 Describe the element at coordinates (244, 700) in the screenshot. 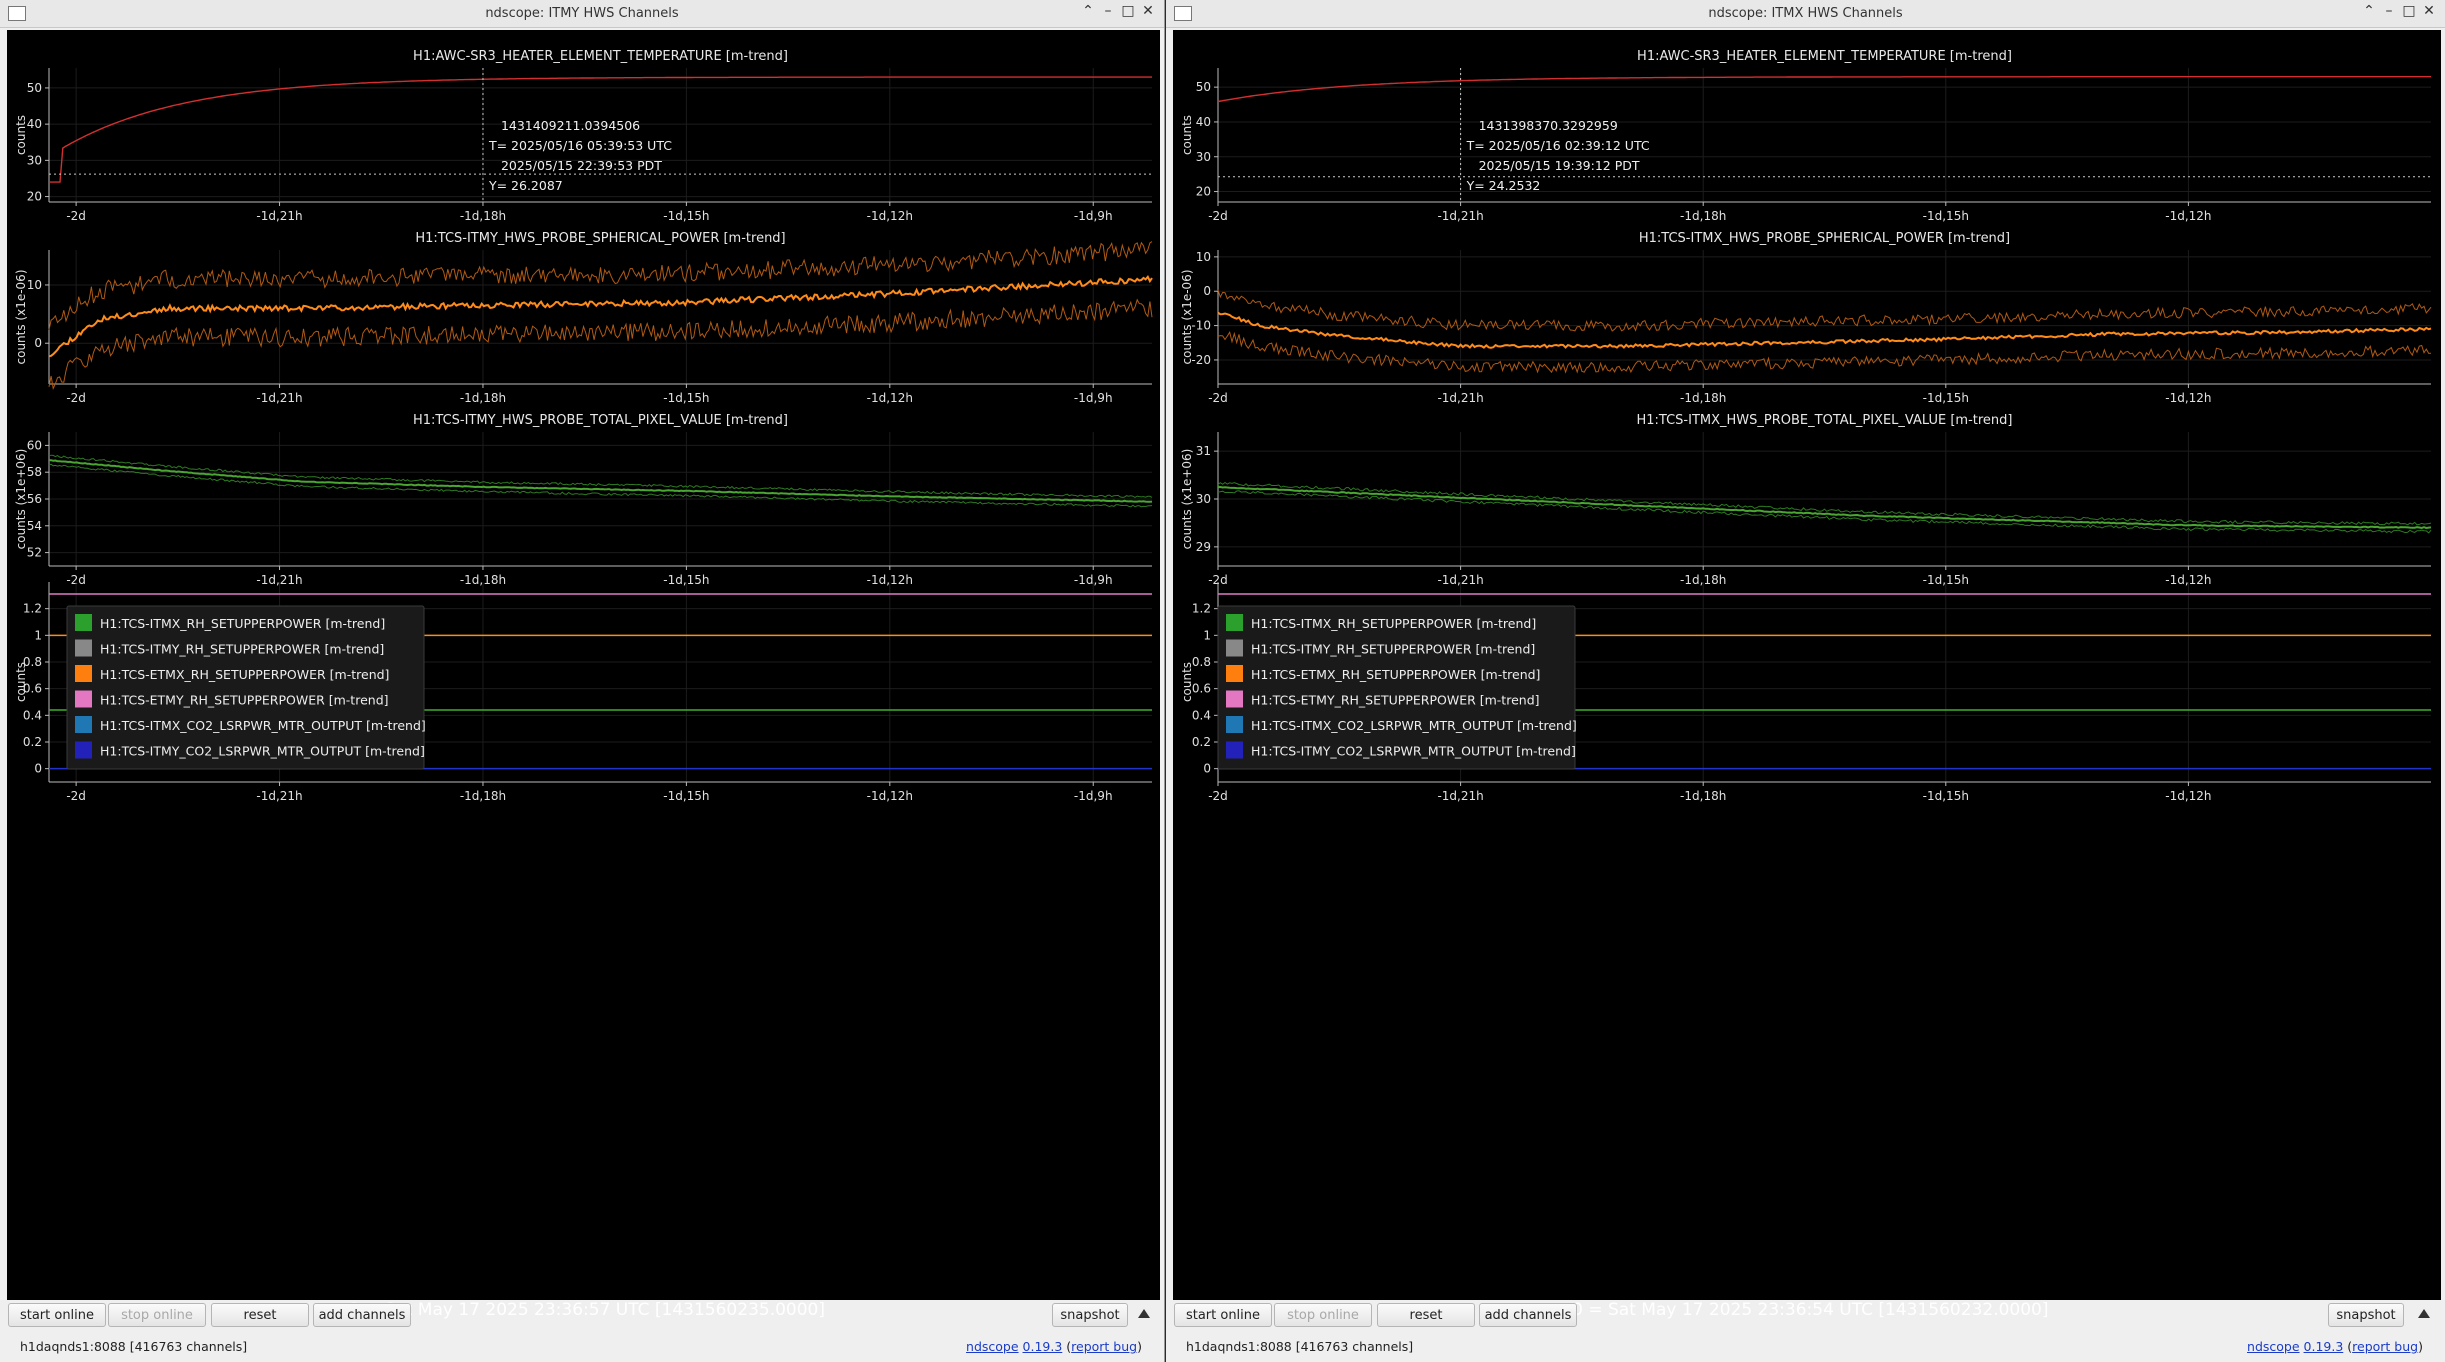

I see `legend-label: H1:TCS-ETMY_RH_SETUPPERPOWER [m-trend]` at that location.